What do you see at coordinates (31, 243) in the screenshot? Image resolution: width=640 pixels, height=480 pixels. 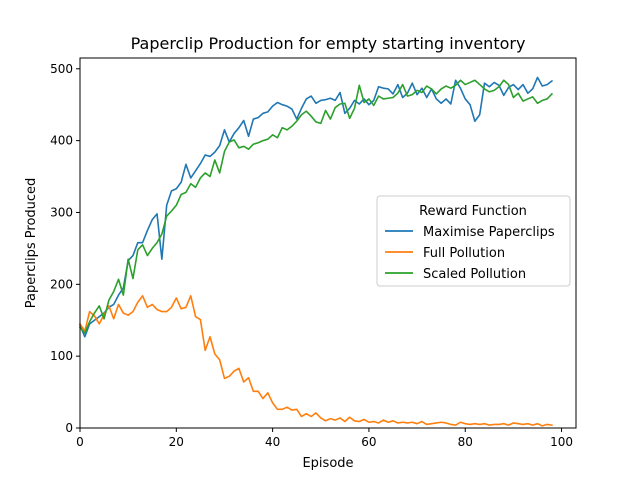 I see `y-axis-label: Paperclips Produced` at bounding box center [31, 243].